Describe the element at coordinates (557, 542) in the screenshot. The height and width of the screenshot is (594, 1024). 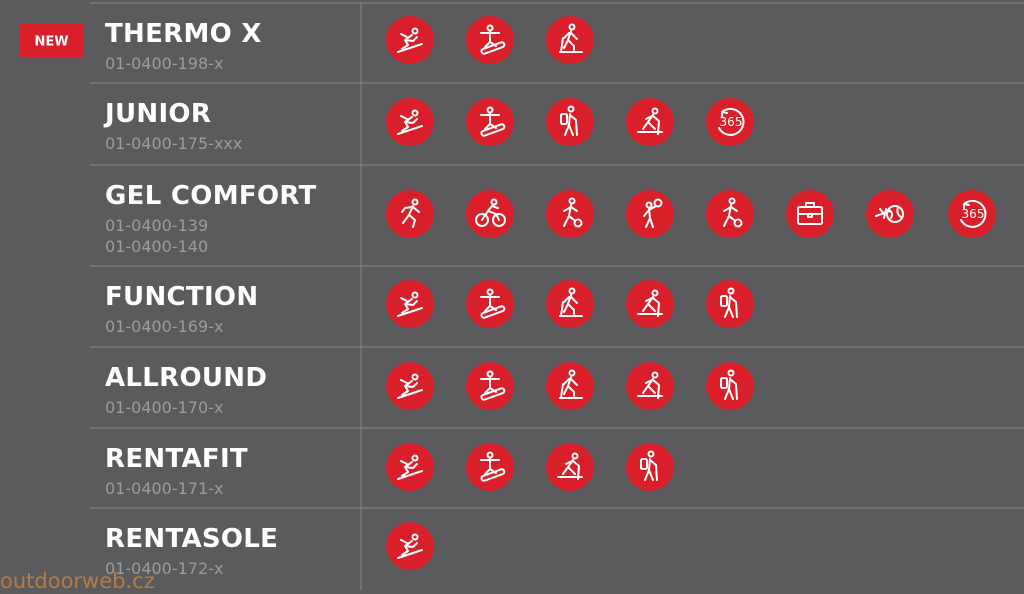
I see `product-row: RENTASOLE 01-0400-172-x` at that location.